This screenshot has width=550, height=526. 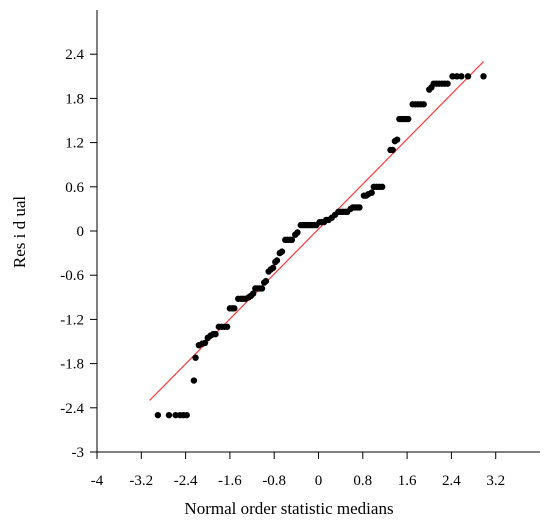 I want to click on y-tick-label: 0.6, so click(x=74, y=188).